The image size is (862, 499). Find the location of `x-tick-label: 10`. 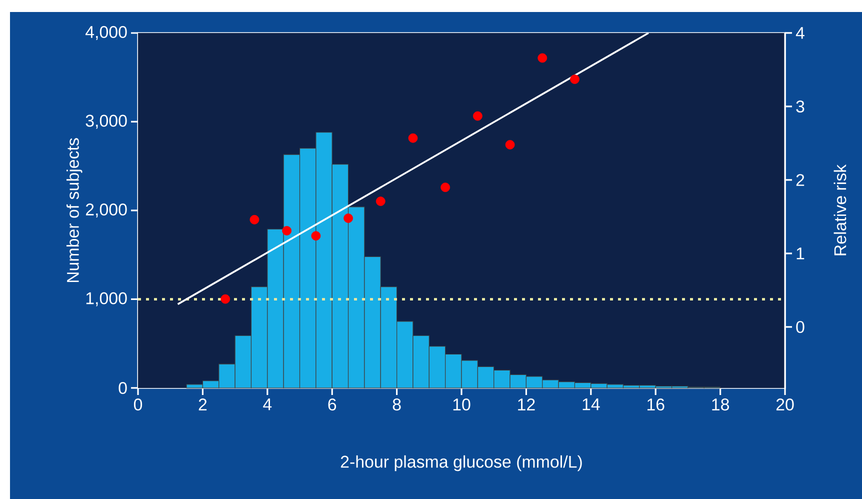

x-tick-label: 10 is located at coordinates (461, 404).